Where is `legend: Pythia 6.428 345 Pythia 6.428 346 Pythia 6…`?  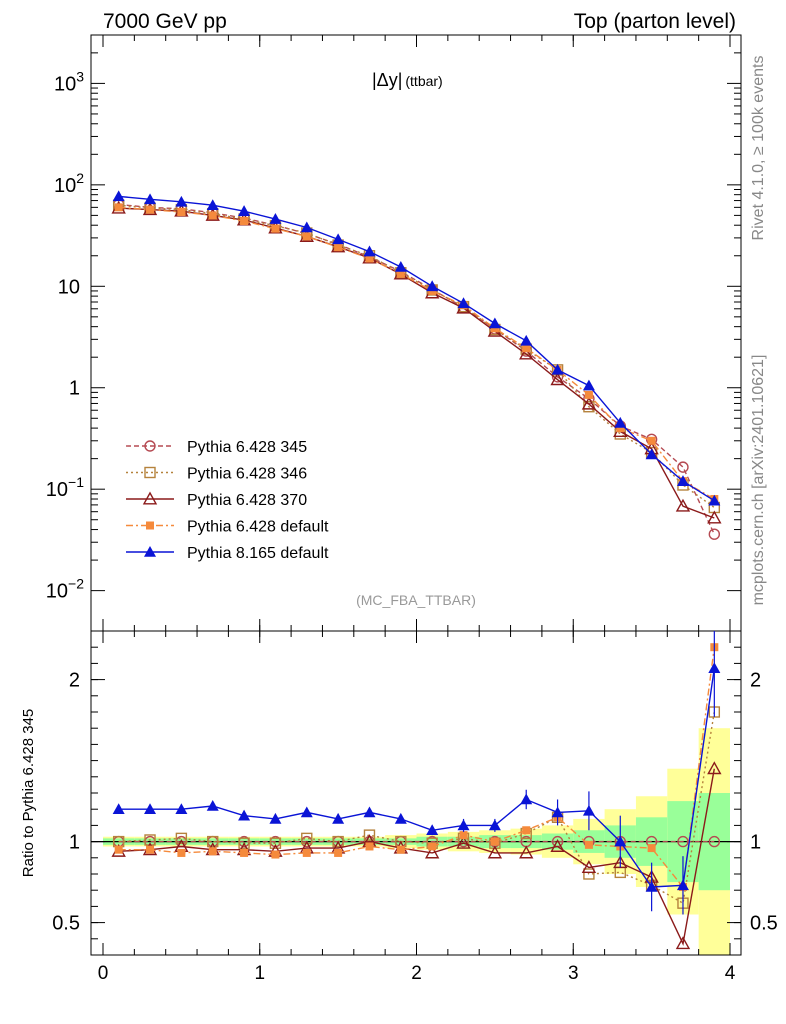 legend: Pythia 6.428 345 Pythia 6.428 346 Pythia 6… is located at coordinates (227, 500).